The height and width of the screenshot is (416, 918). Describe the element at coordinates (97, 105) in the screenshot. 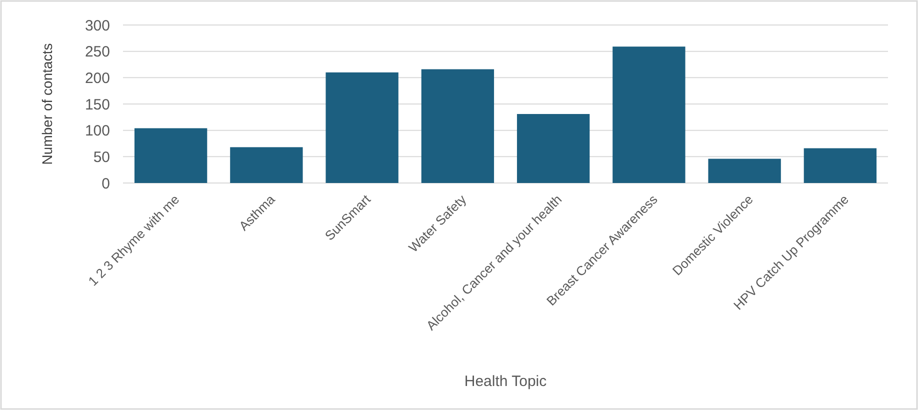

I see `y-tick-label: 150` at that location.